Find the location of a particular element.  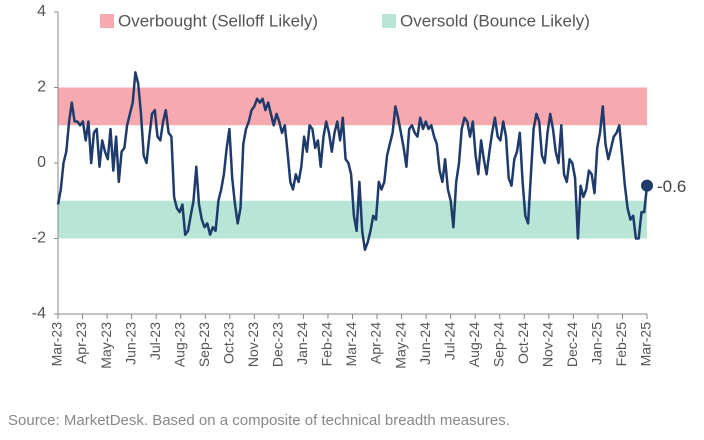

legend-label: Oversold (Bounce Likely) is located at coordinates (495, 20).